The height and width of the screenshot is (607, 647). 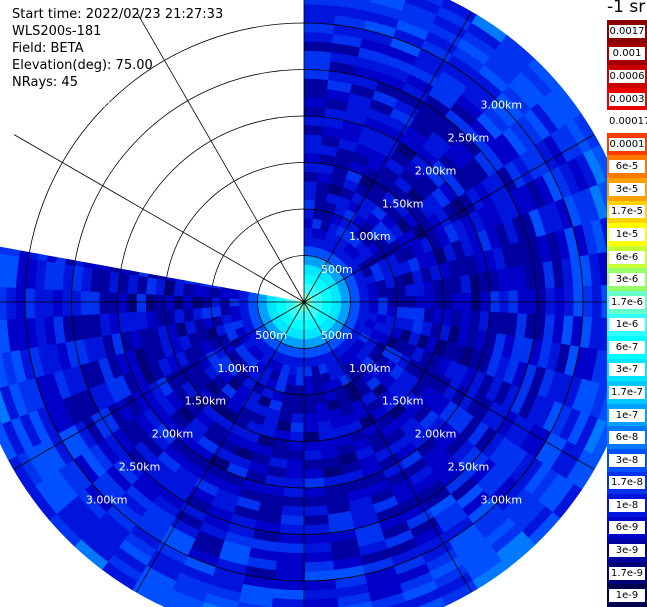 What do you see at coordinates (469, 466) in the screenshot?
I see `range-ring-label: 2.50km` at bounding box center [469, 466].